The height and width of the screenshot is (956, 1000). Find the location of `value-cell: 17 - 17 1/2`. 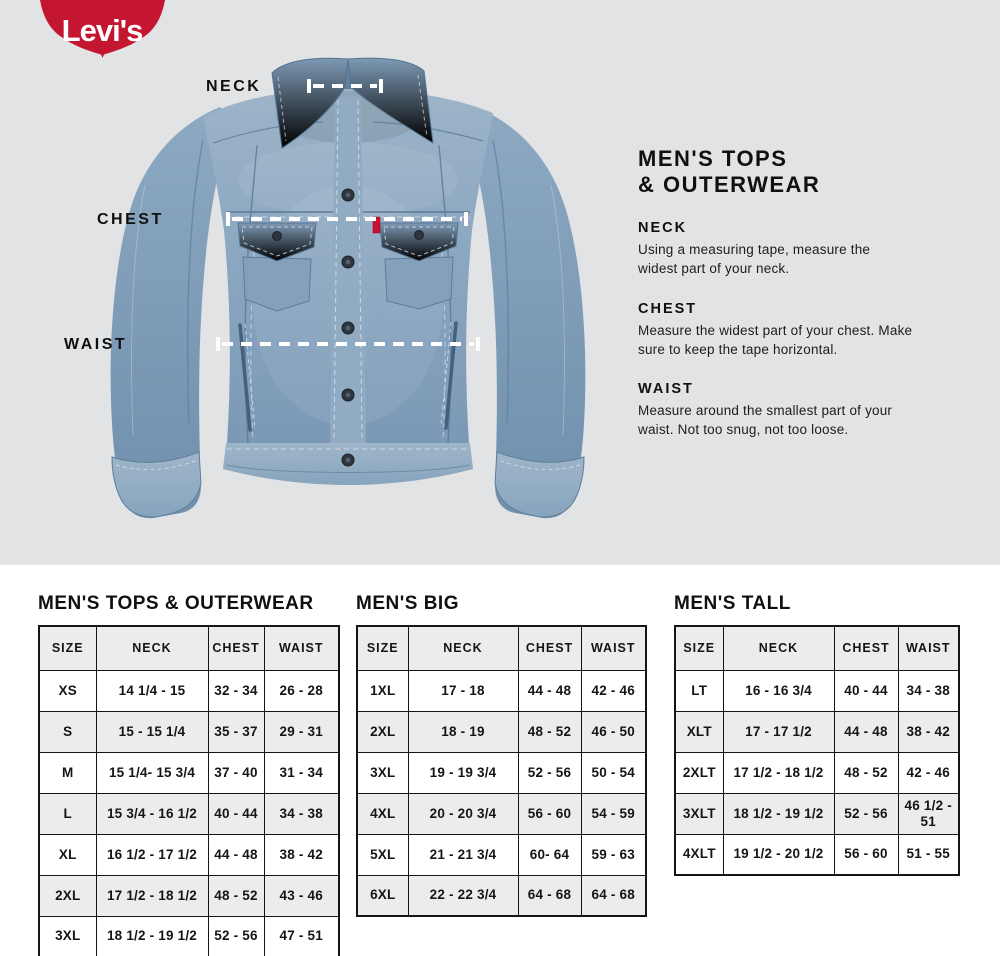

value-cell: 17 - 17 1/2 is located at coordinates (778, 731).